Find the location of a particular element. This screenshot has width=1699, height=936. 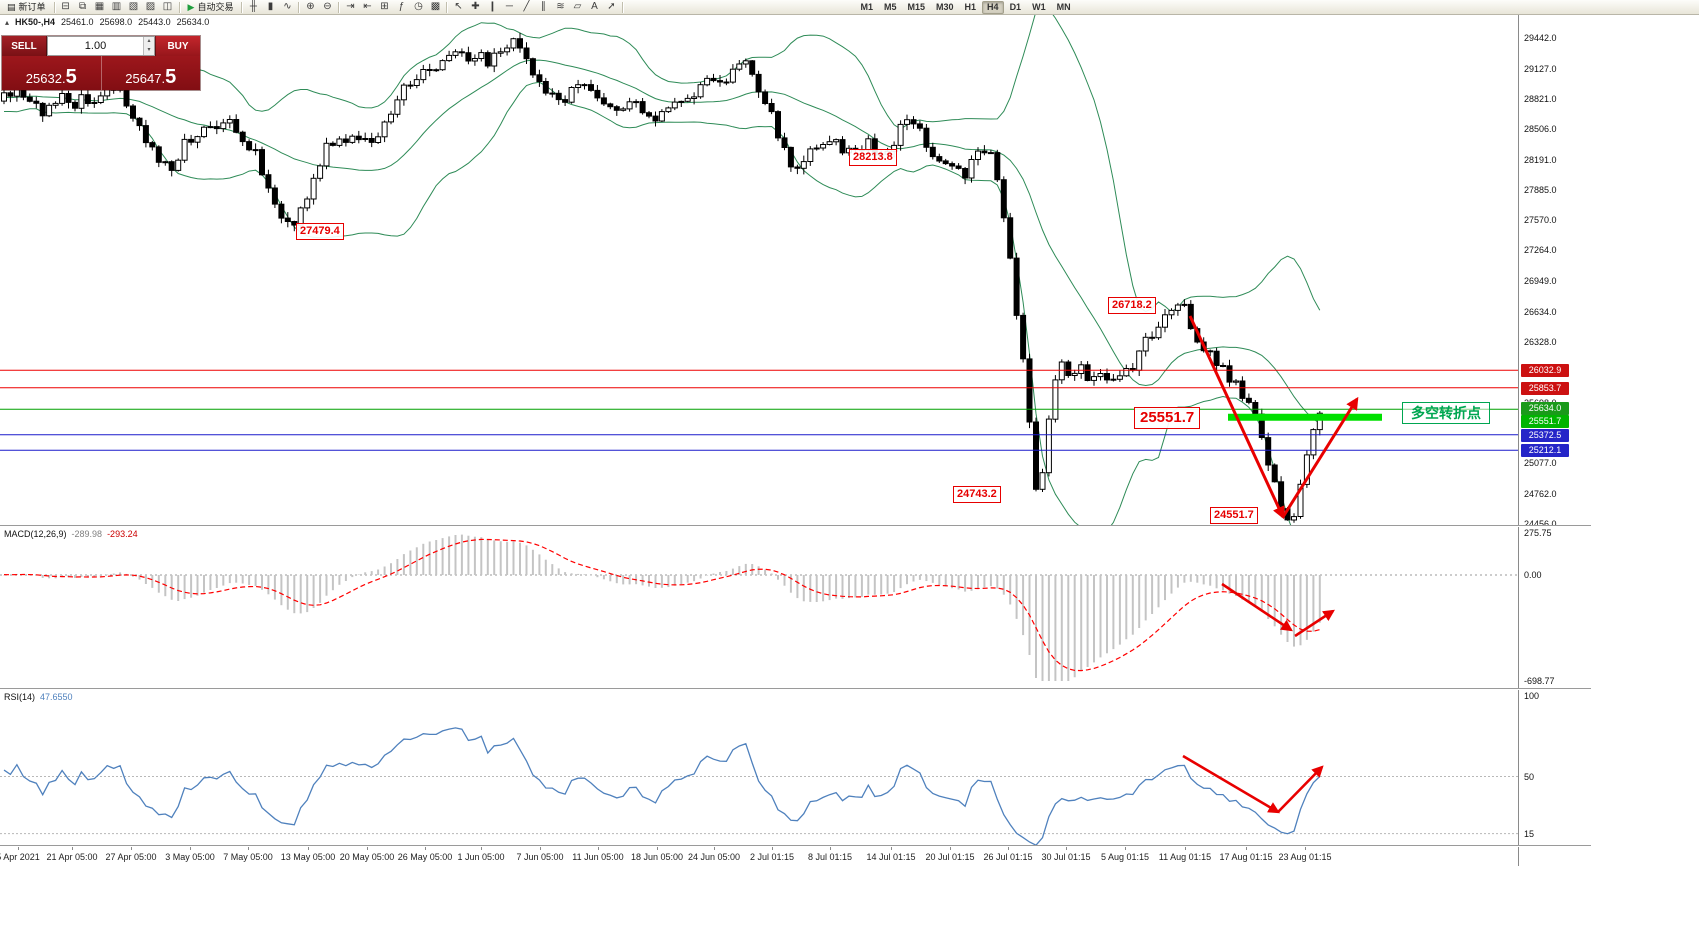

time-axis-label: 13 May 05:00 is located at coordinates (308, 857).